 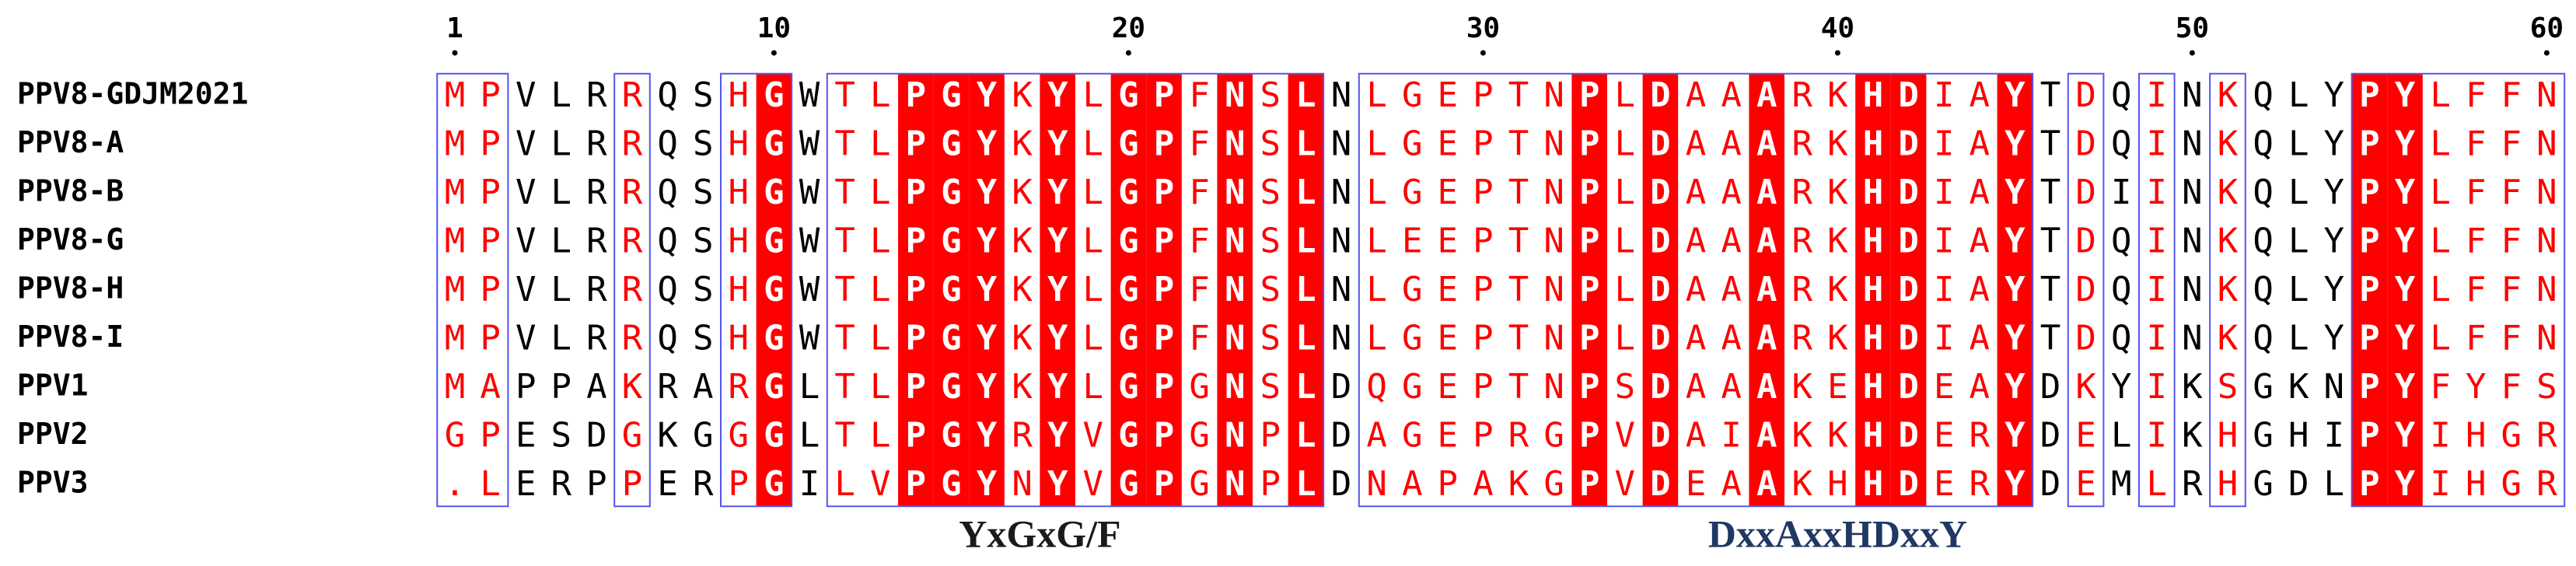 What do you see at coordinates (70, 191) in the screenshot?
I see `sequence-name: PPV8-B` at bounding box center [70, 191].